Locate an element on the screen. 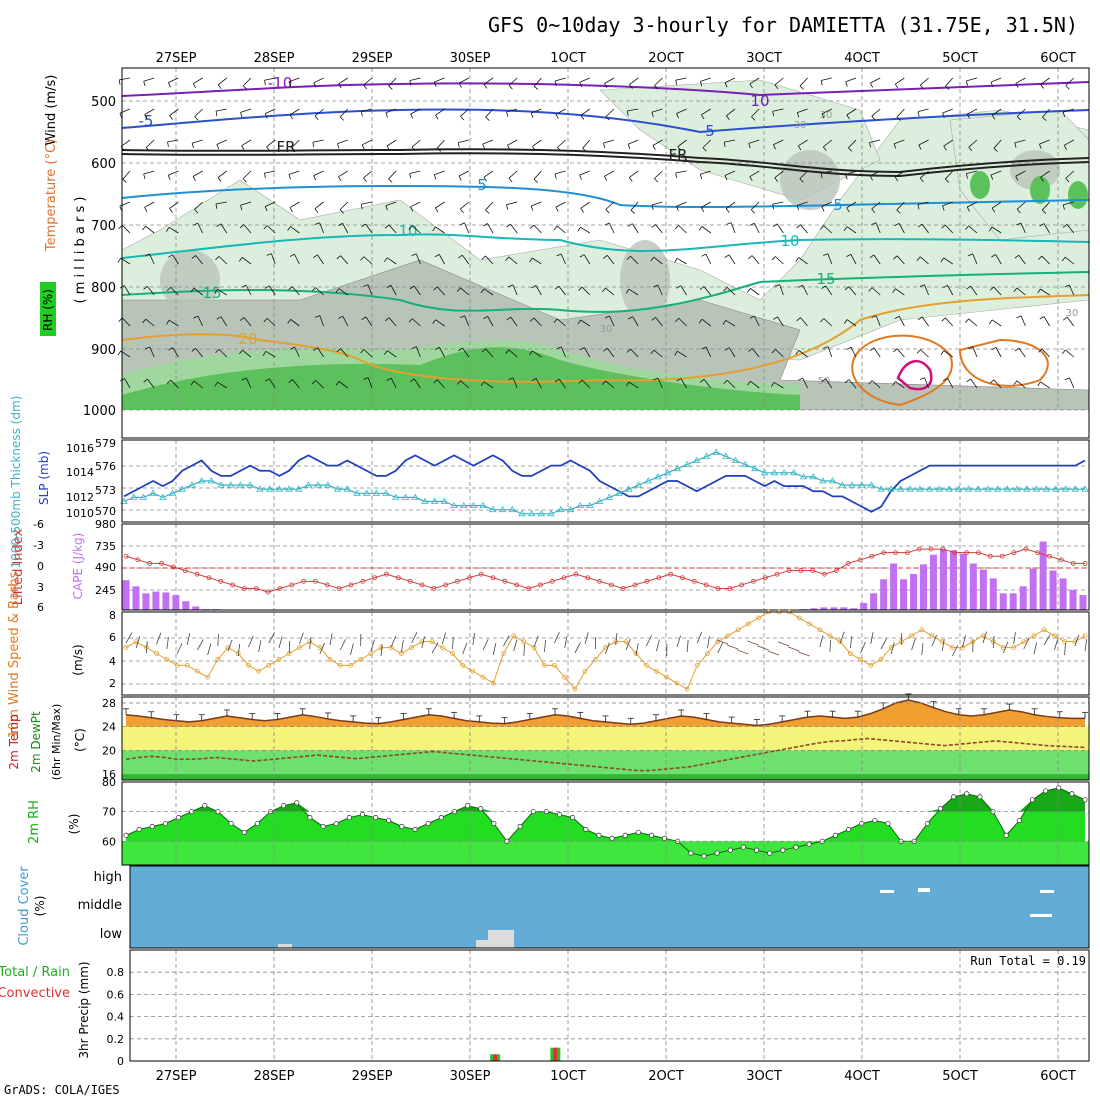 The image size is (1100, 1104). date-label-bottom: 27SEP is located at coordinates (176, 1076).